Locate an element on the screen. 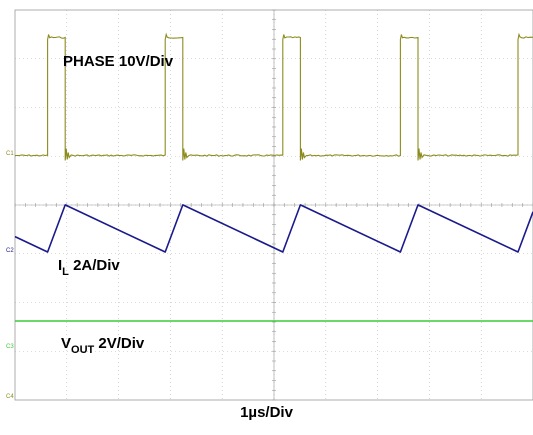 The image size is (533, 435). channel-markers: C1 C2 C3 C4 is located at coordinates (10, 275).